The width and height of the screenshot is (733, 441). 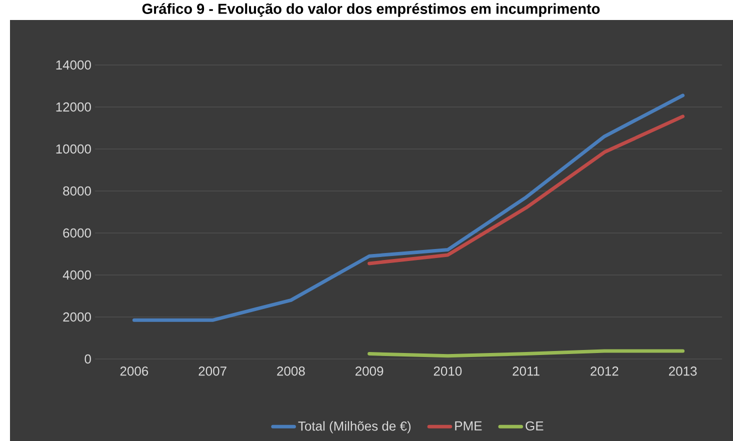 I want to click on y-tick-label: 6000, so click(x=77, y=233).